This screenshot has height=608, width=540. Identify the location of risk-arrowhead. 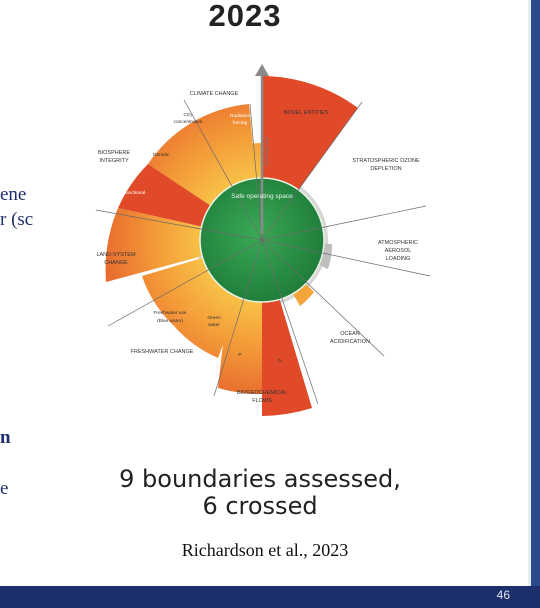
(262, 70).